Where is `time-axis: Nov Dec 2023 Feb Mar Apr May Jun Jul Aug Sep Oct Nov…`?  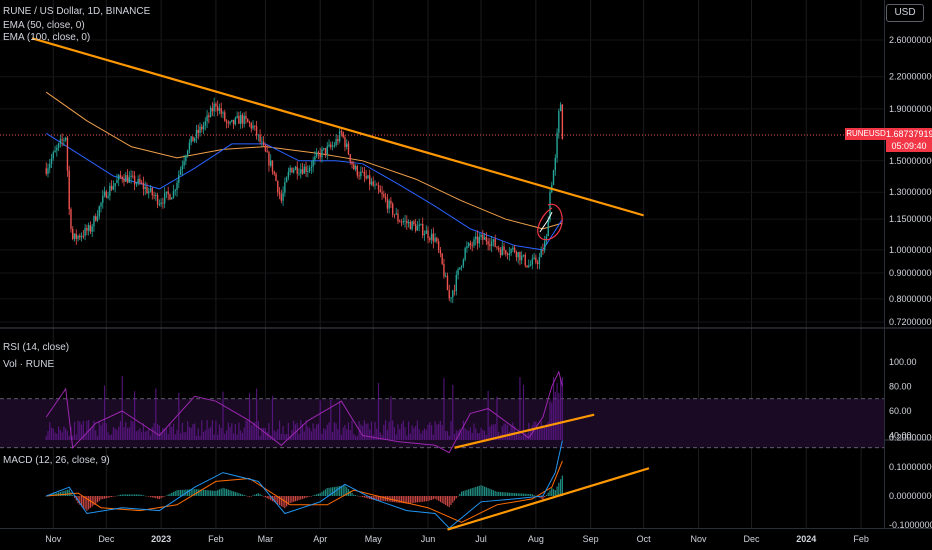
time-axis: Nov Dec 2023 Feb Mar Apr May Jun Jul Aug Sep Oct Nov… is located at coordinates (457, 539).